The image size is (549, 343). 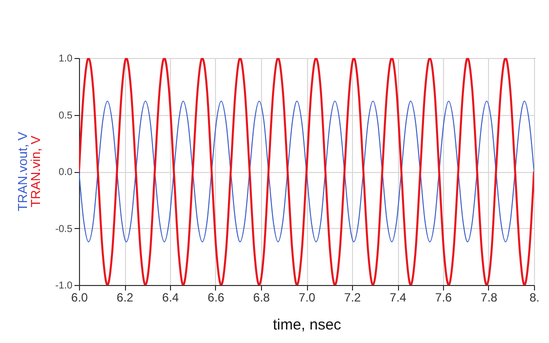 I want to click on x-tick-label: 7.0, so click(x=307, y=297).